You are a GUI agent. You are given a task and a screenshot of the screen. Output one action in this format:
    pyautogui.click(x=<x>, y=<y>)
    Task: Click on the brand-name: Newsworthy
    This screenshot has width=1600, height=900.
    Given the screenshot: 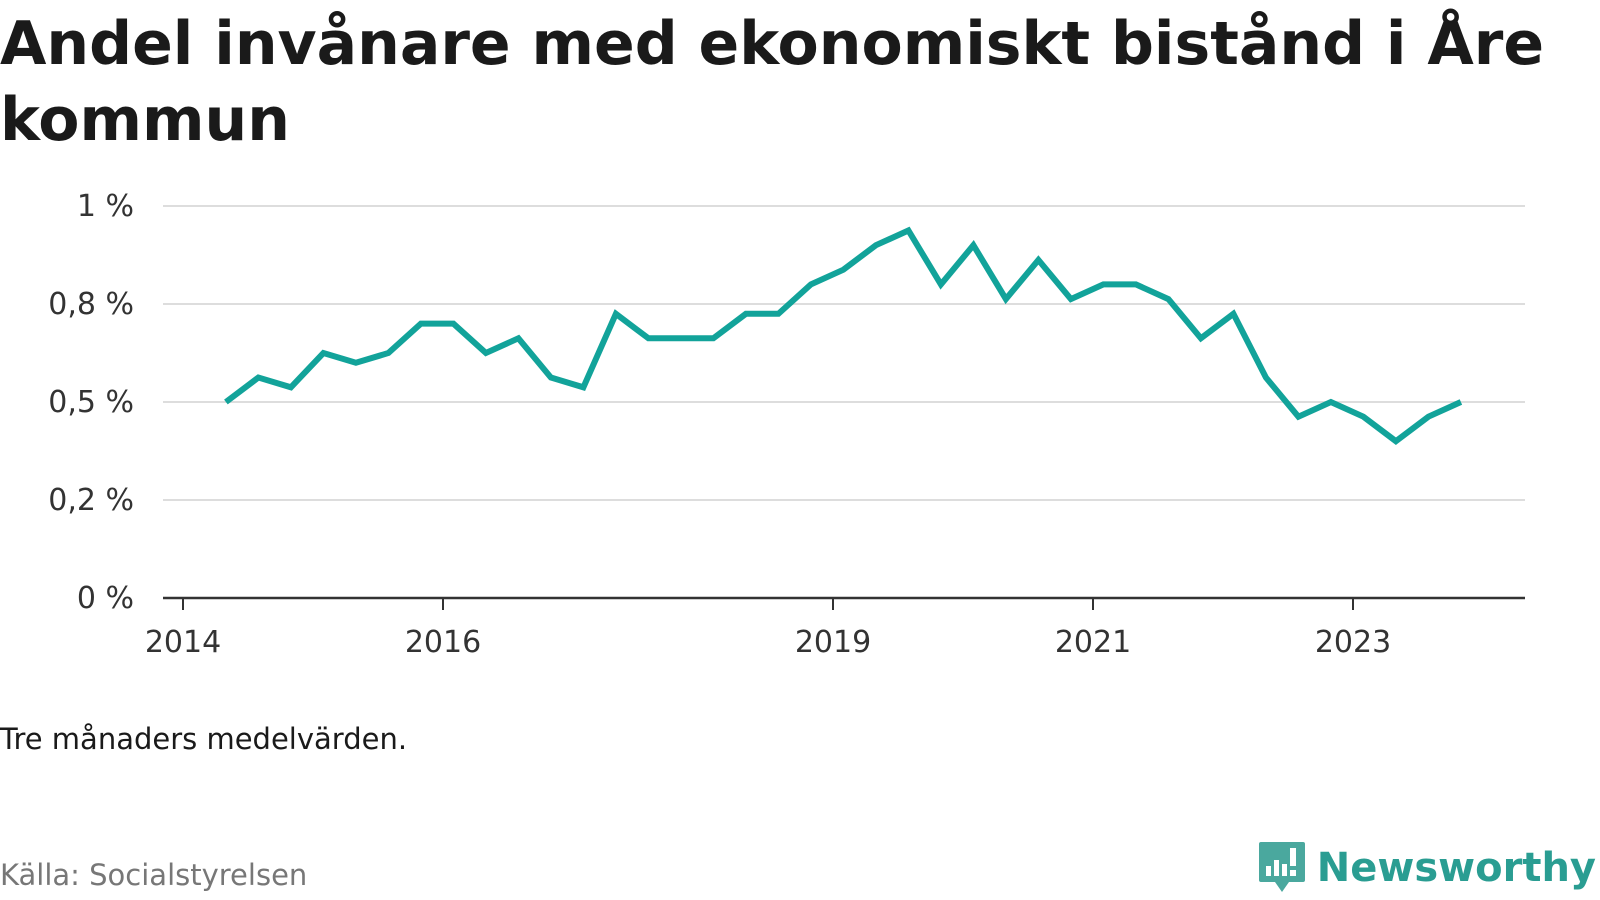 What is the action you would take?
    pyautogui.click(x=1456, y=868)
    